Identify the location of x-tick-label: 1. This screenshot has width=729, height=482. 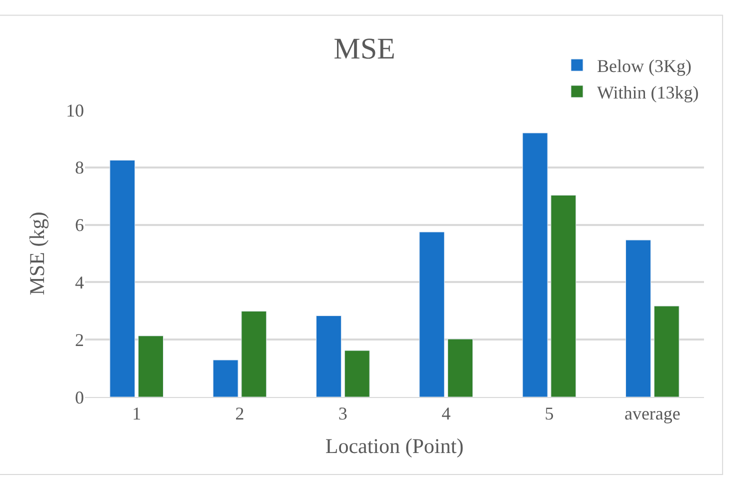
(137, 414).